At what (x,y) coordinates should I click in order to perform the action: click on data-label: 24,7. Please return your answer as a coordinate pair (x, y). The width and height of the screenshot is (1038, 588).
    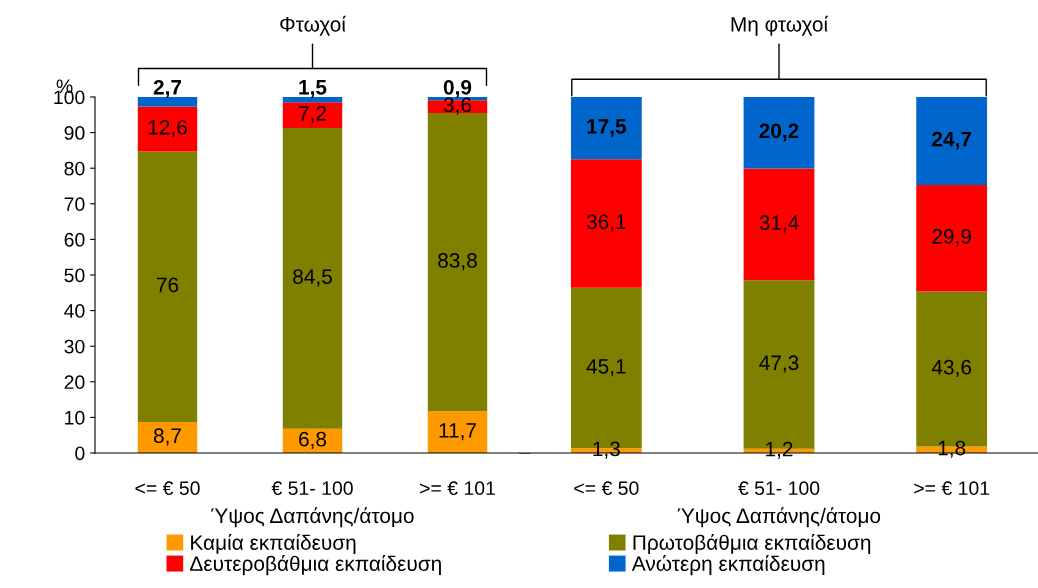
    Looking at the image, I should click on (952, 140).